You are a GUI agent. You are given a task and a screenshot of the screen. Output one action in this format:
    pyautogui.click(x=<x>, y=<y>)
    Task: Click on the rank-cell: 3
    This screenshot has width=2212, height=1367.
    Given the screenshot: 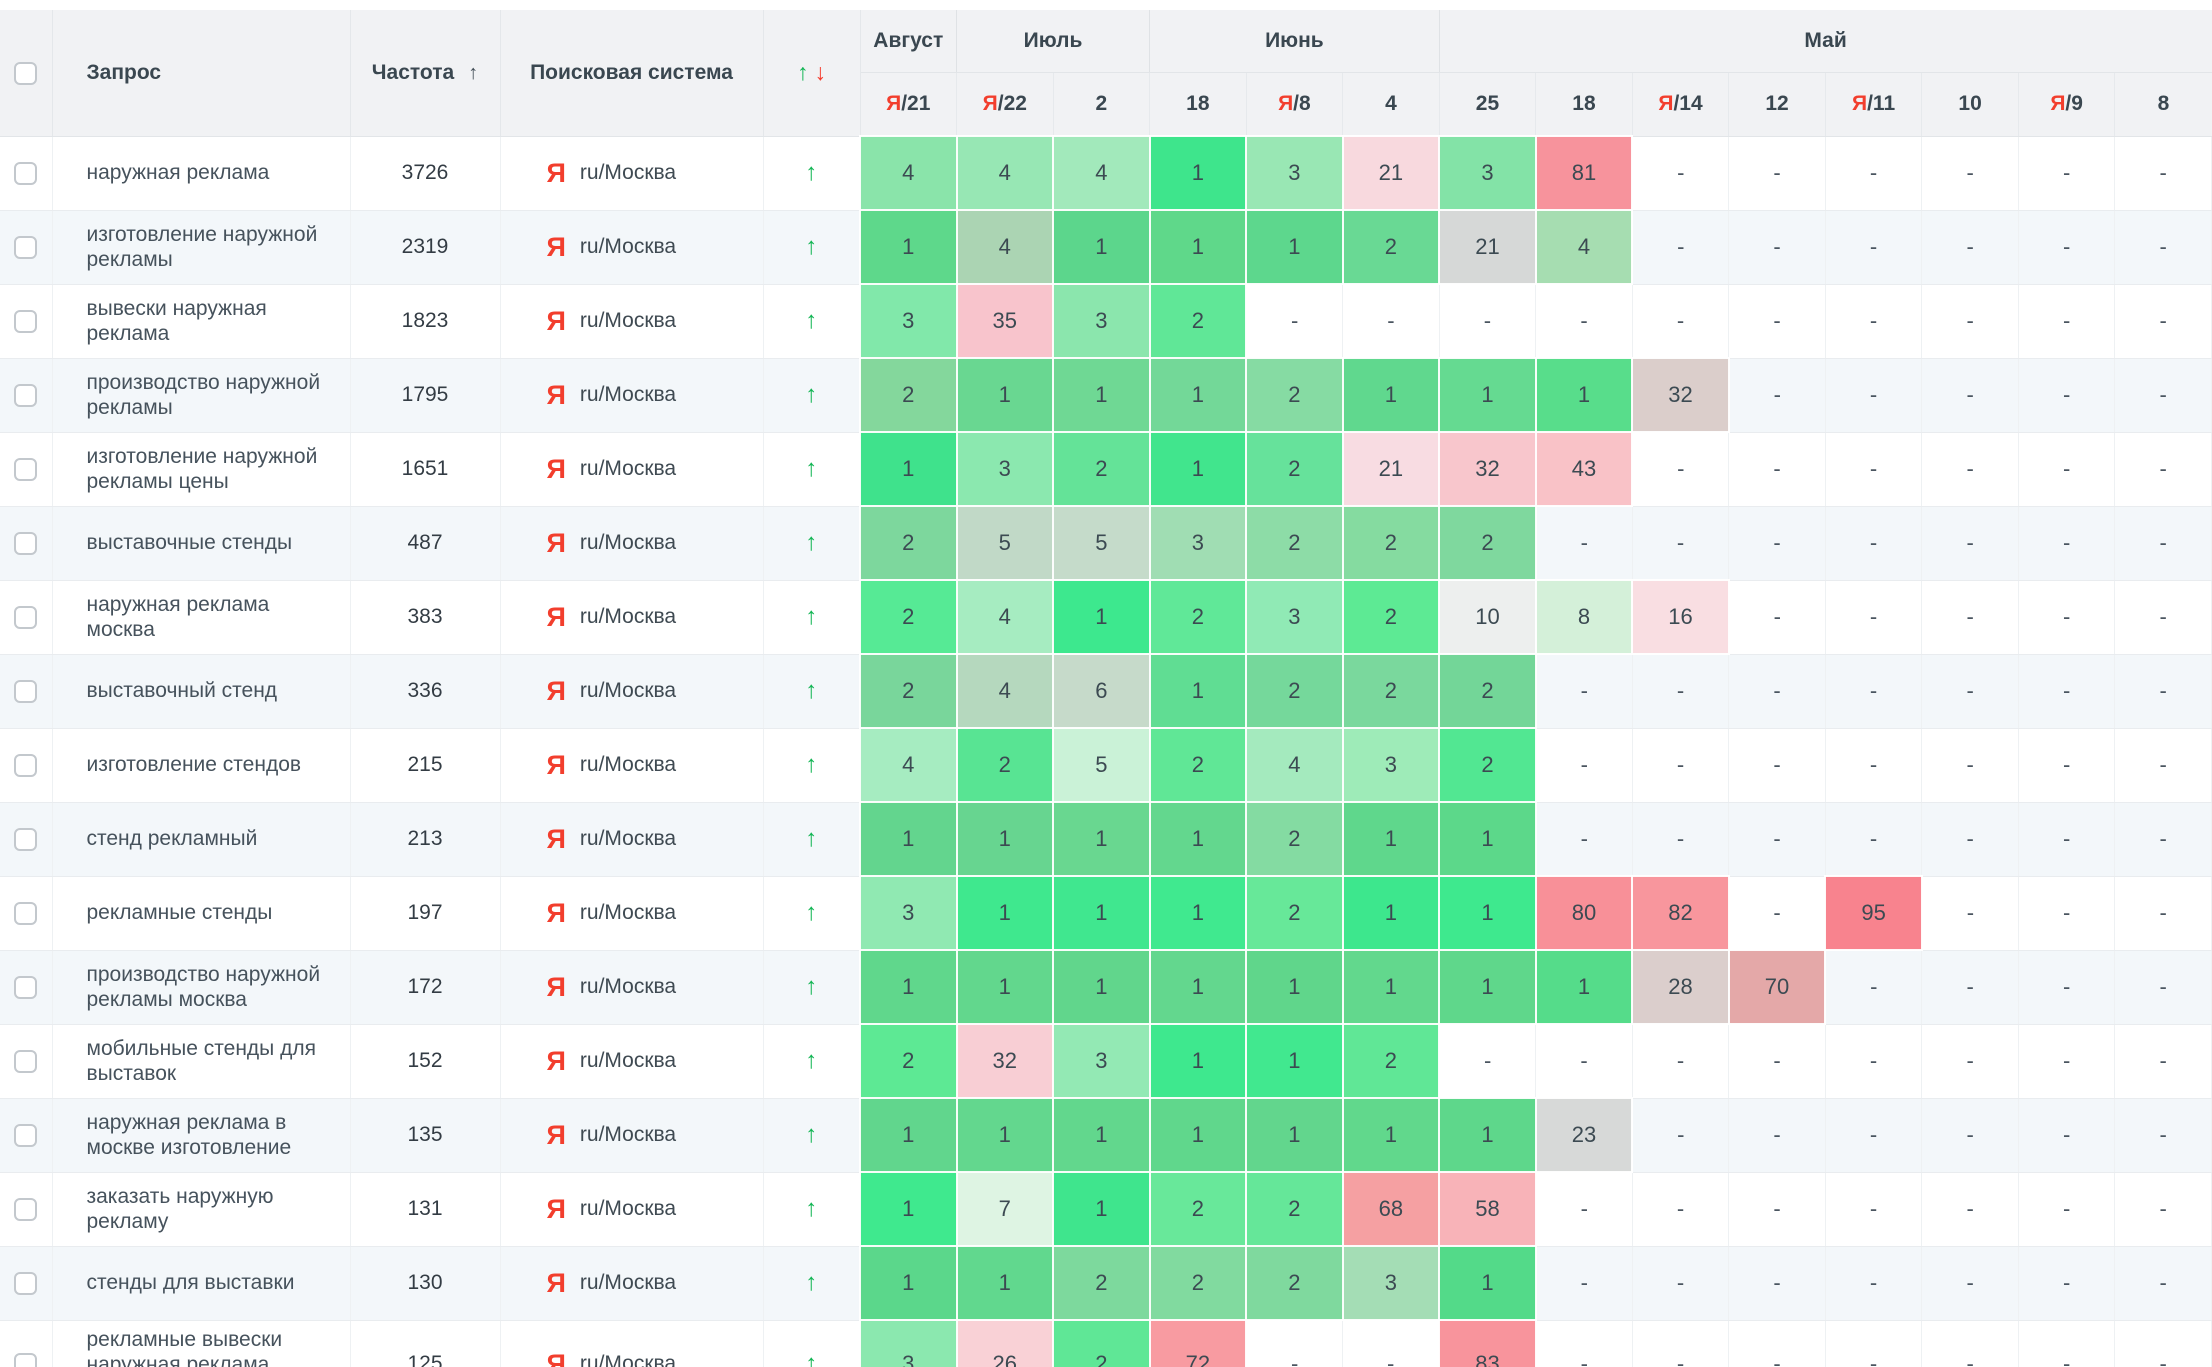 What is the action you would take?
    pyautogui.click(x=1294, y=173)
    